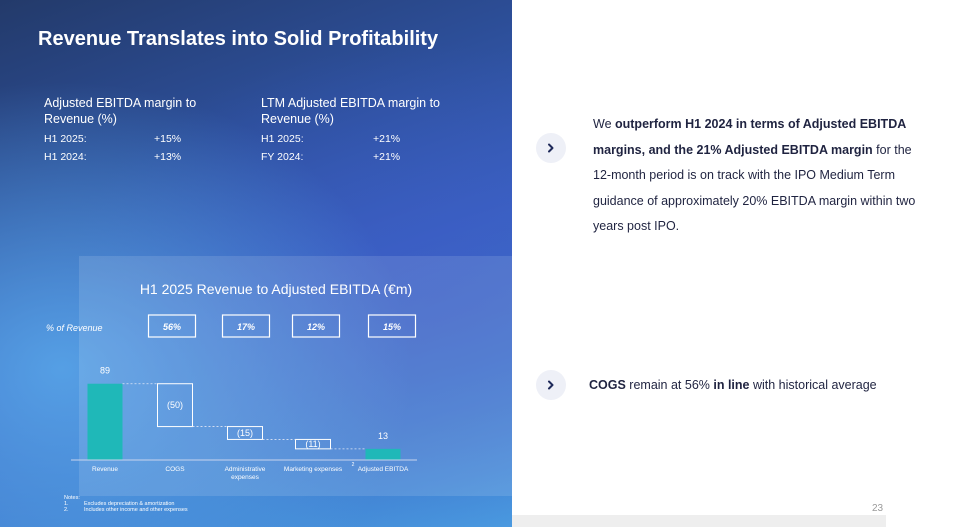 This screenshot has width=954, height=527. Describe the element at coordinates (105, 421) in the screenshot. I see `bar-revenue` at that location.